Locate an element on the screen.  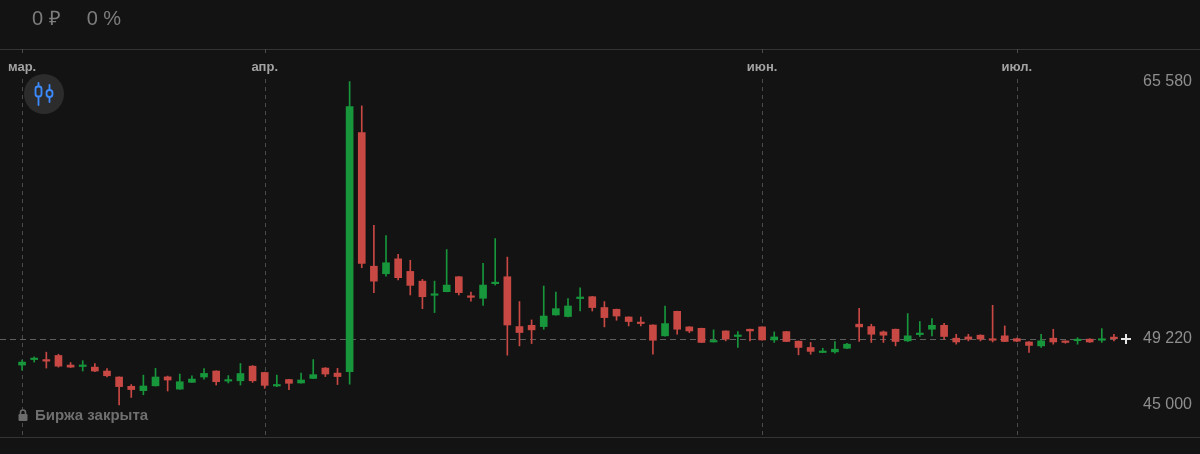
annotation: Биржа закрыта is located at coordinates (92, 415).